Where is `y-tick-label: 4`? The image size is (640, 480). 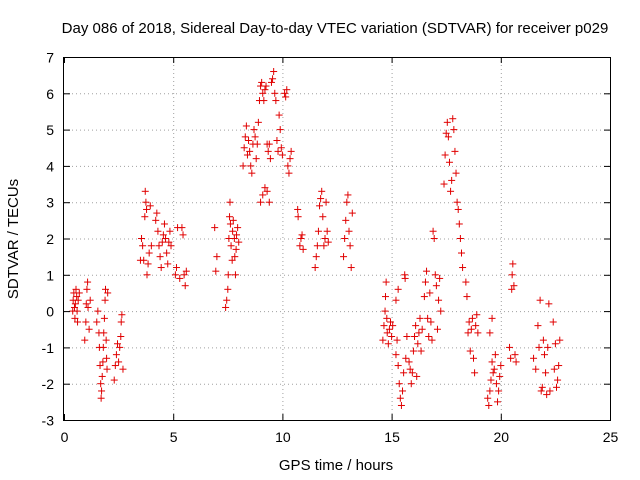
y-tick-label: 4 is located at coordinates (50, 166).